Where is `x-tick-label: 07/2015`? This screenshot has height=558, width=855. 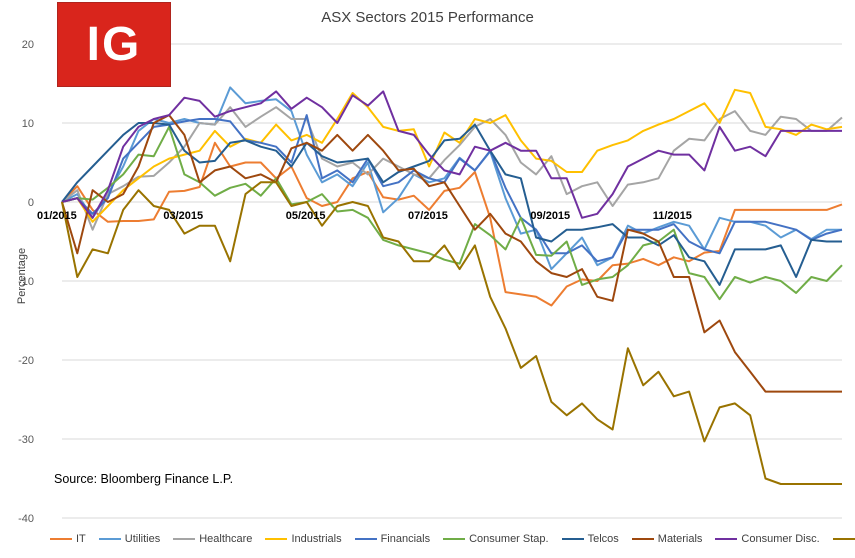 x-tick-label: 07/2015 is located at coordinates (428, 216).